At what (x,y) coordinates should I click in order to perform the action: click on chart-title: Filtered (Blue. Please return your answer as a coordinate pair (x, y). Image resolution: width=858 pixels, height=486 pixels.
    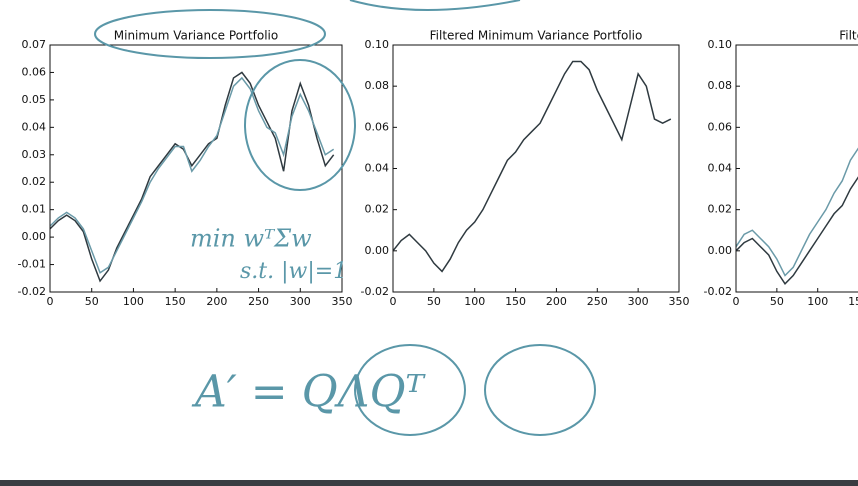
    Looking at the image, I should click on (848, 36).